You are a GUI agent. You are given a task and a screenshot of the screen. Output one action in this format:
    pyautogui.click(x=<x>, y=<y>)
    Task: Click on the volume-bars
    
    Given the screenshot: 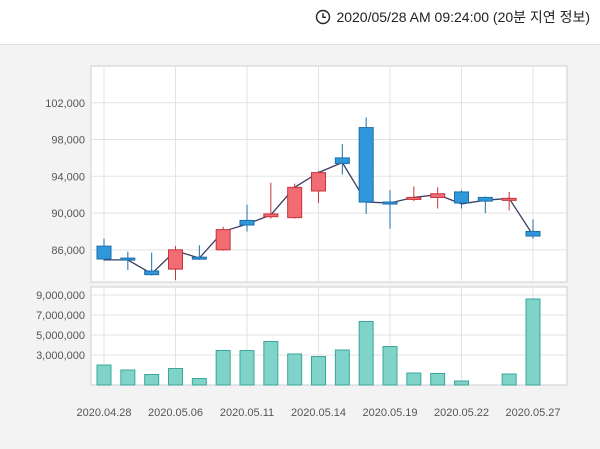 What is the action you would take?
    pyautogui.click(x=318, y=342)
    